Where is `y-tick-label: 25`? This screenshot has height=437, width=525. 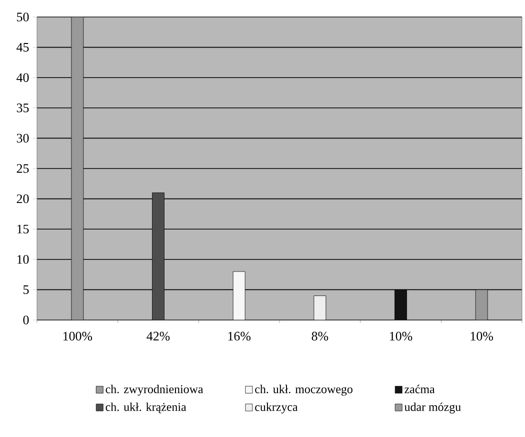 y-tick-label: 25 is located at coordinates (22, 168).